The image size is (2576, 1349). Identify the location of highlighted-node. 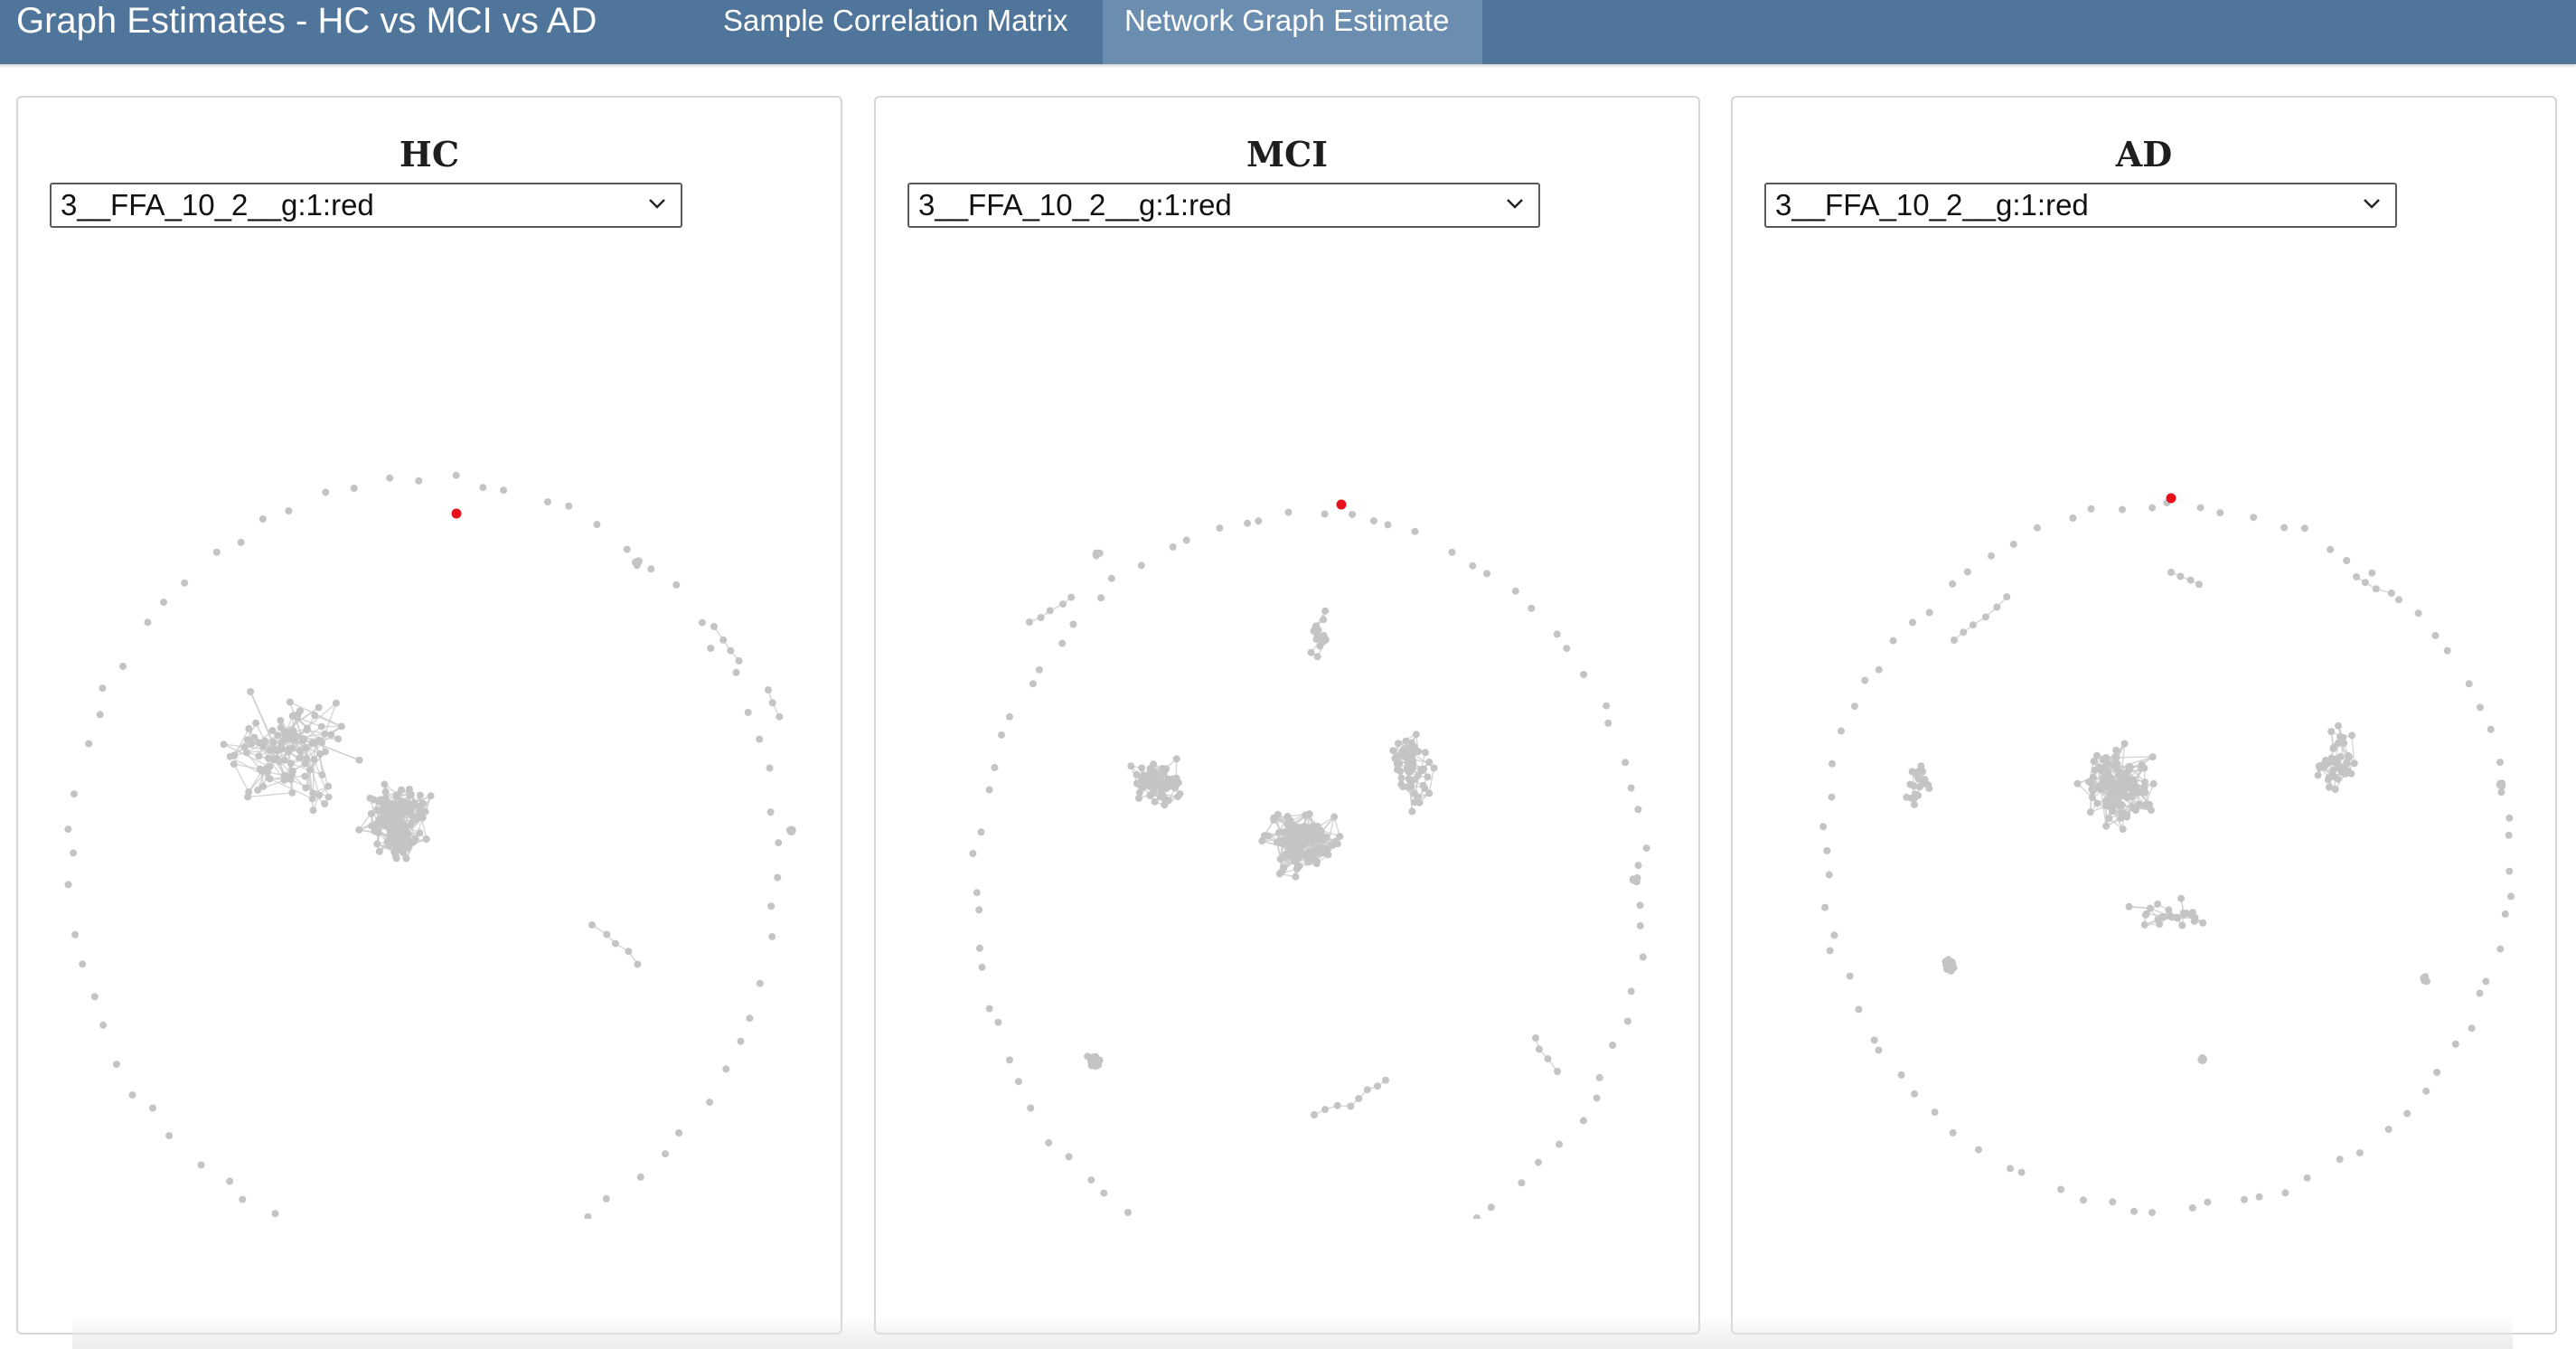
(2171, 499).